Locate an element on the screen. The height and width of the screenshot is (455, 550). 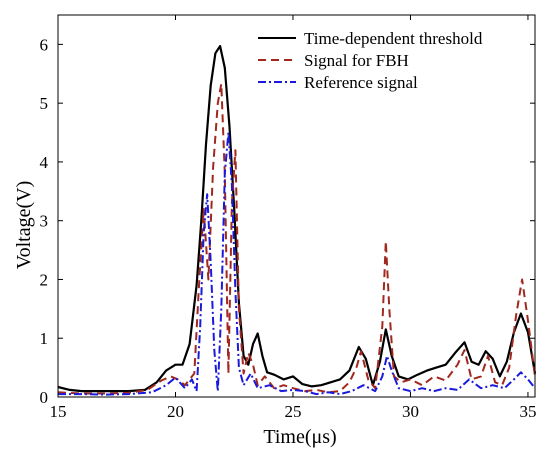
y-tick-label: 3 is located at coordinates (44, 221).